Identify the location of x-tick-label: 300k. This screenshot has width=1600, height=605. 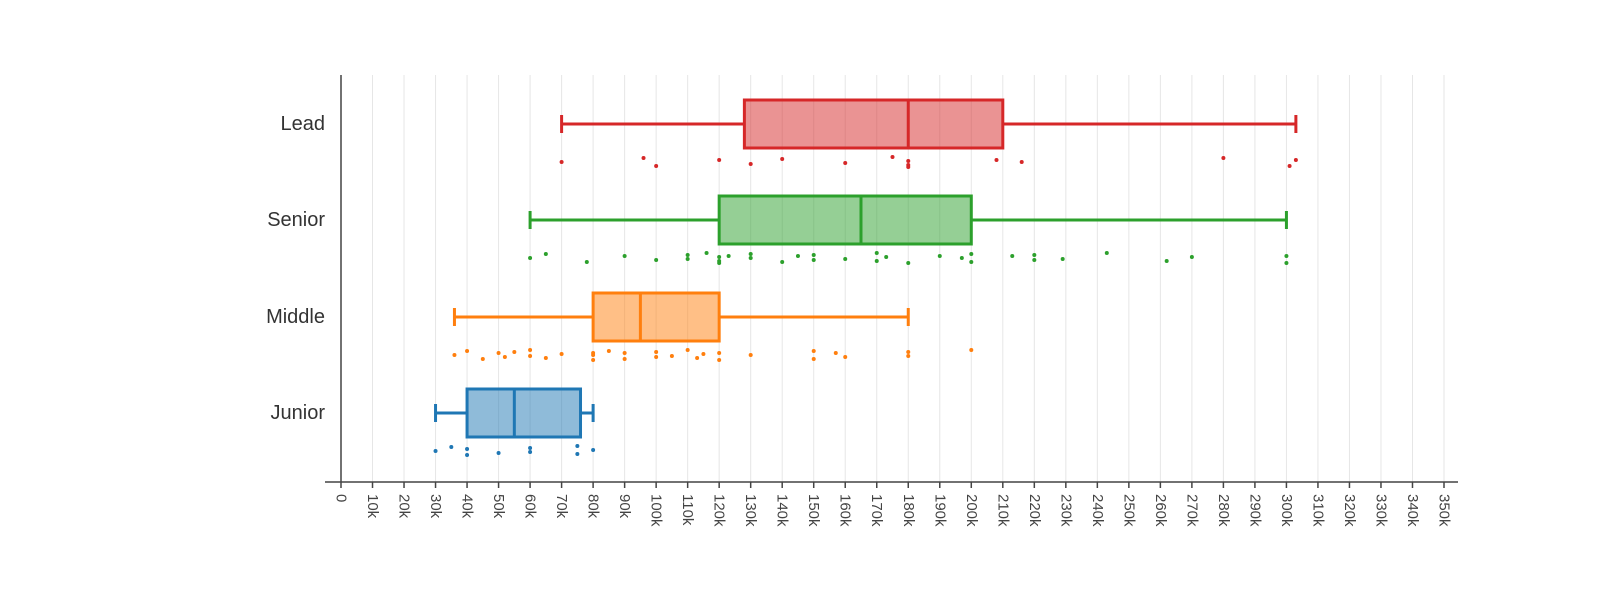
(1286, 510).